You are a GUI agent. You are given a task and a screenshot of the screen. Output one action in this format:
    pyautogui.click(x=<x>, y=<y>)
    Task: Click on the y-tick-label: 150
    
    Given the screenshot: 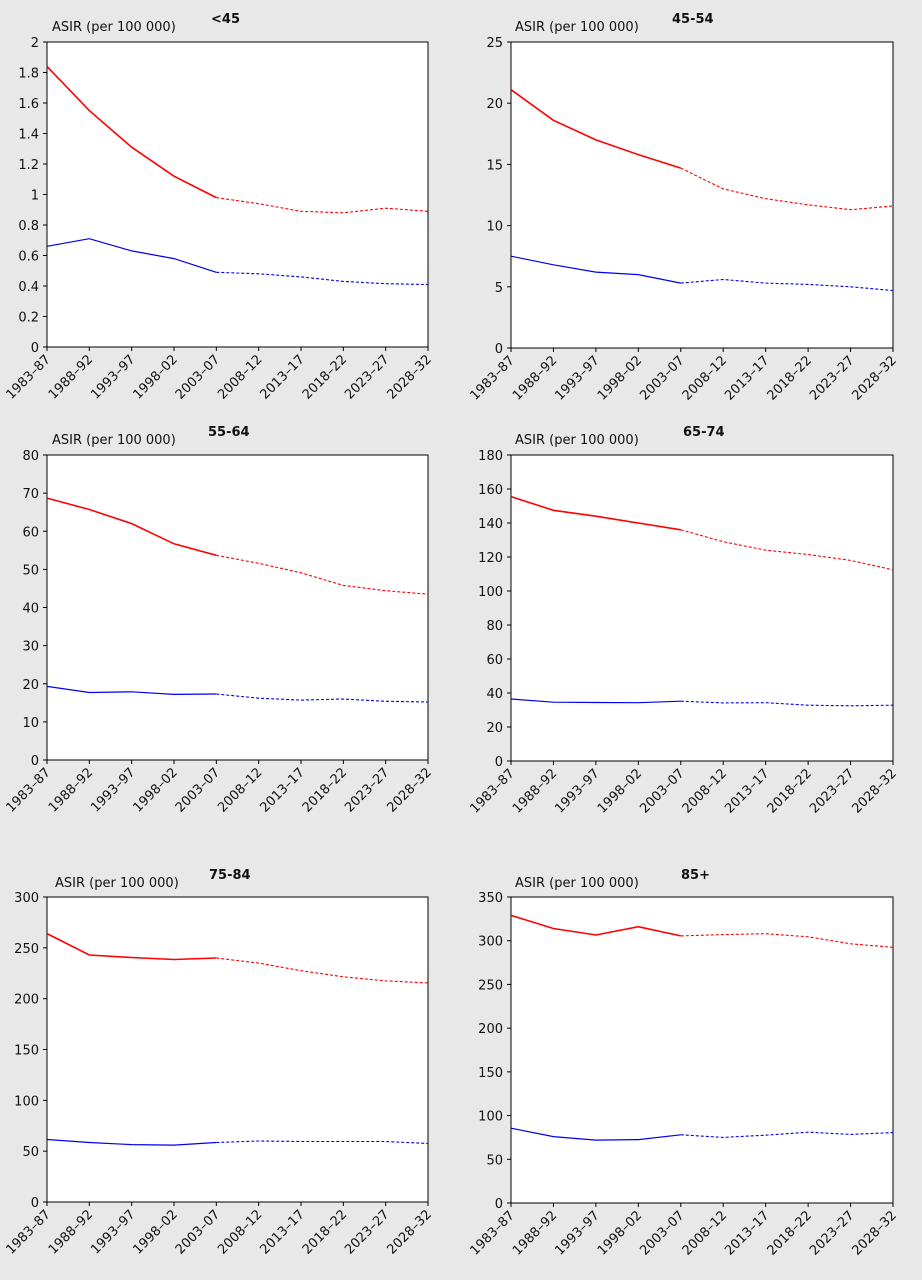 What is the action you would take?
    pyautogui.click(x=490, y=1073)
    